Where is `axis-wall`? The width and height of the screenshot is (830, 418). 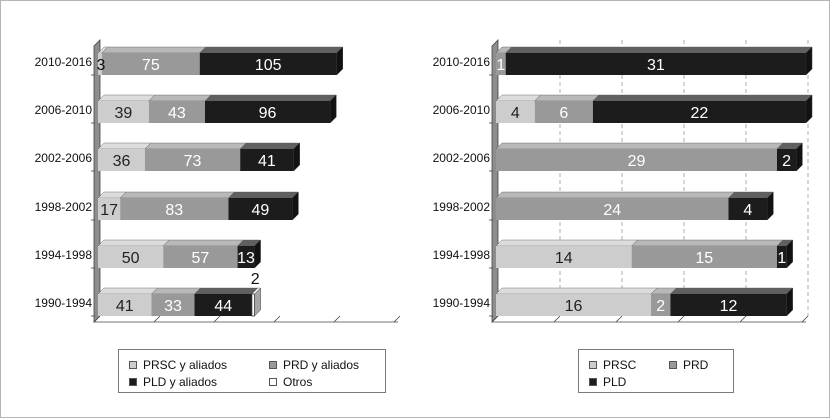 axis-wall is located at coordinates (495, 181).